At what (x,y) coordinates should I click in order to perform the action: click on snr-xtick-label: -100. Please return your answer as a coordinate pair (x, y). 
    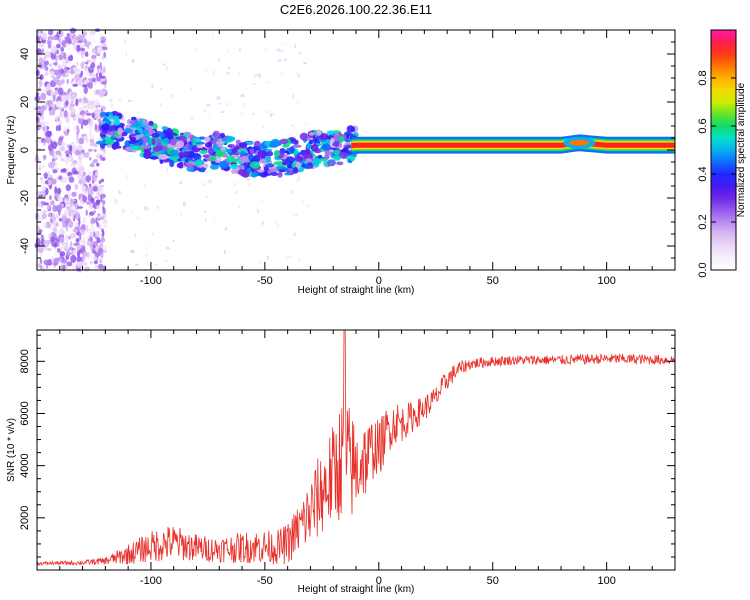
    Looking at the image, I should click on (151, 581).